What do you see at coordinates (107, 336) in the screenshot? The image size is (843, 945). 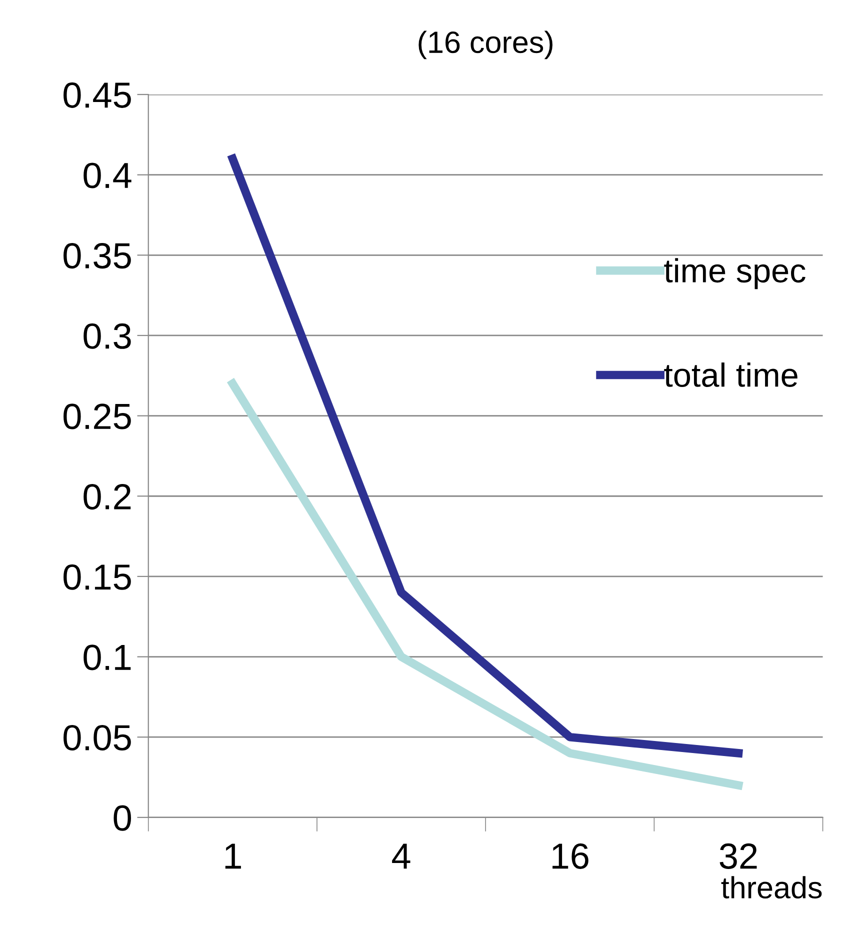 I see `y-tick-label: 0.3` at bounding box center [107, 336].